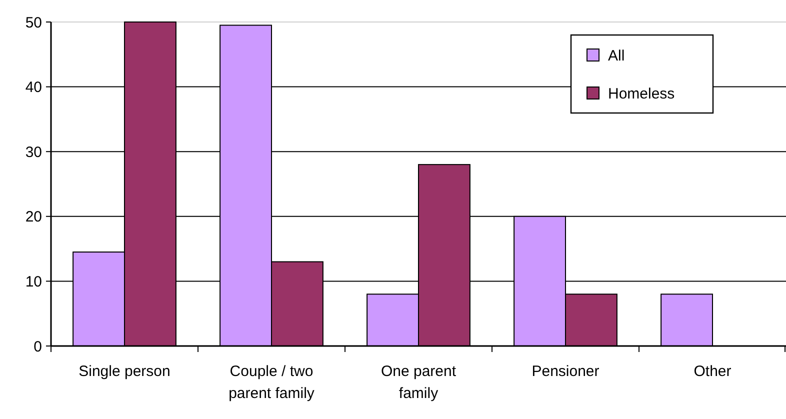  I want to click on y-tick-label: 30, so click(33, 152).